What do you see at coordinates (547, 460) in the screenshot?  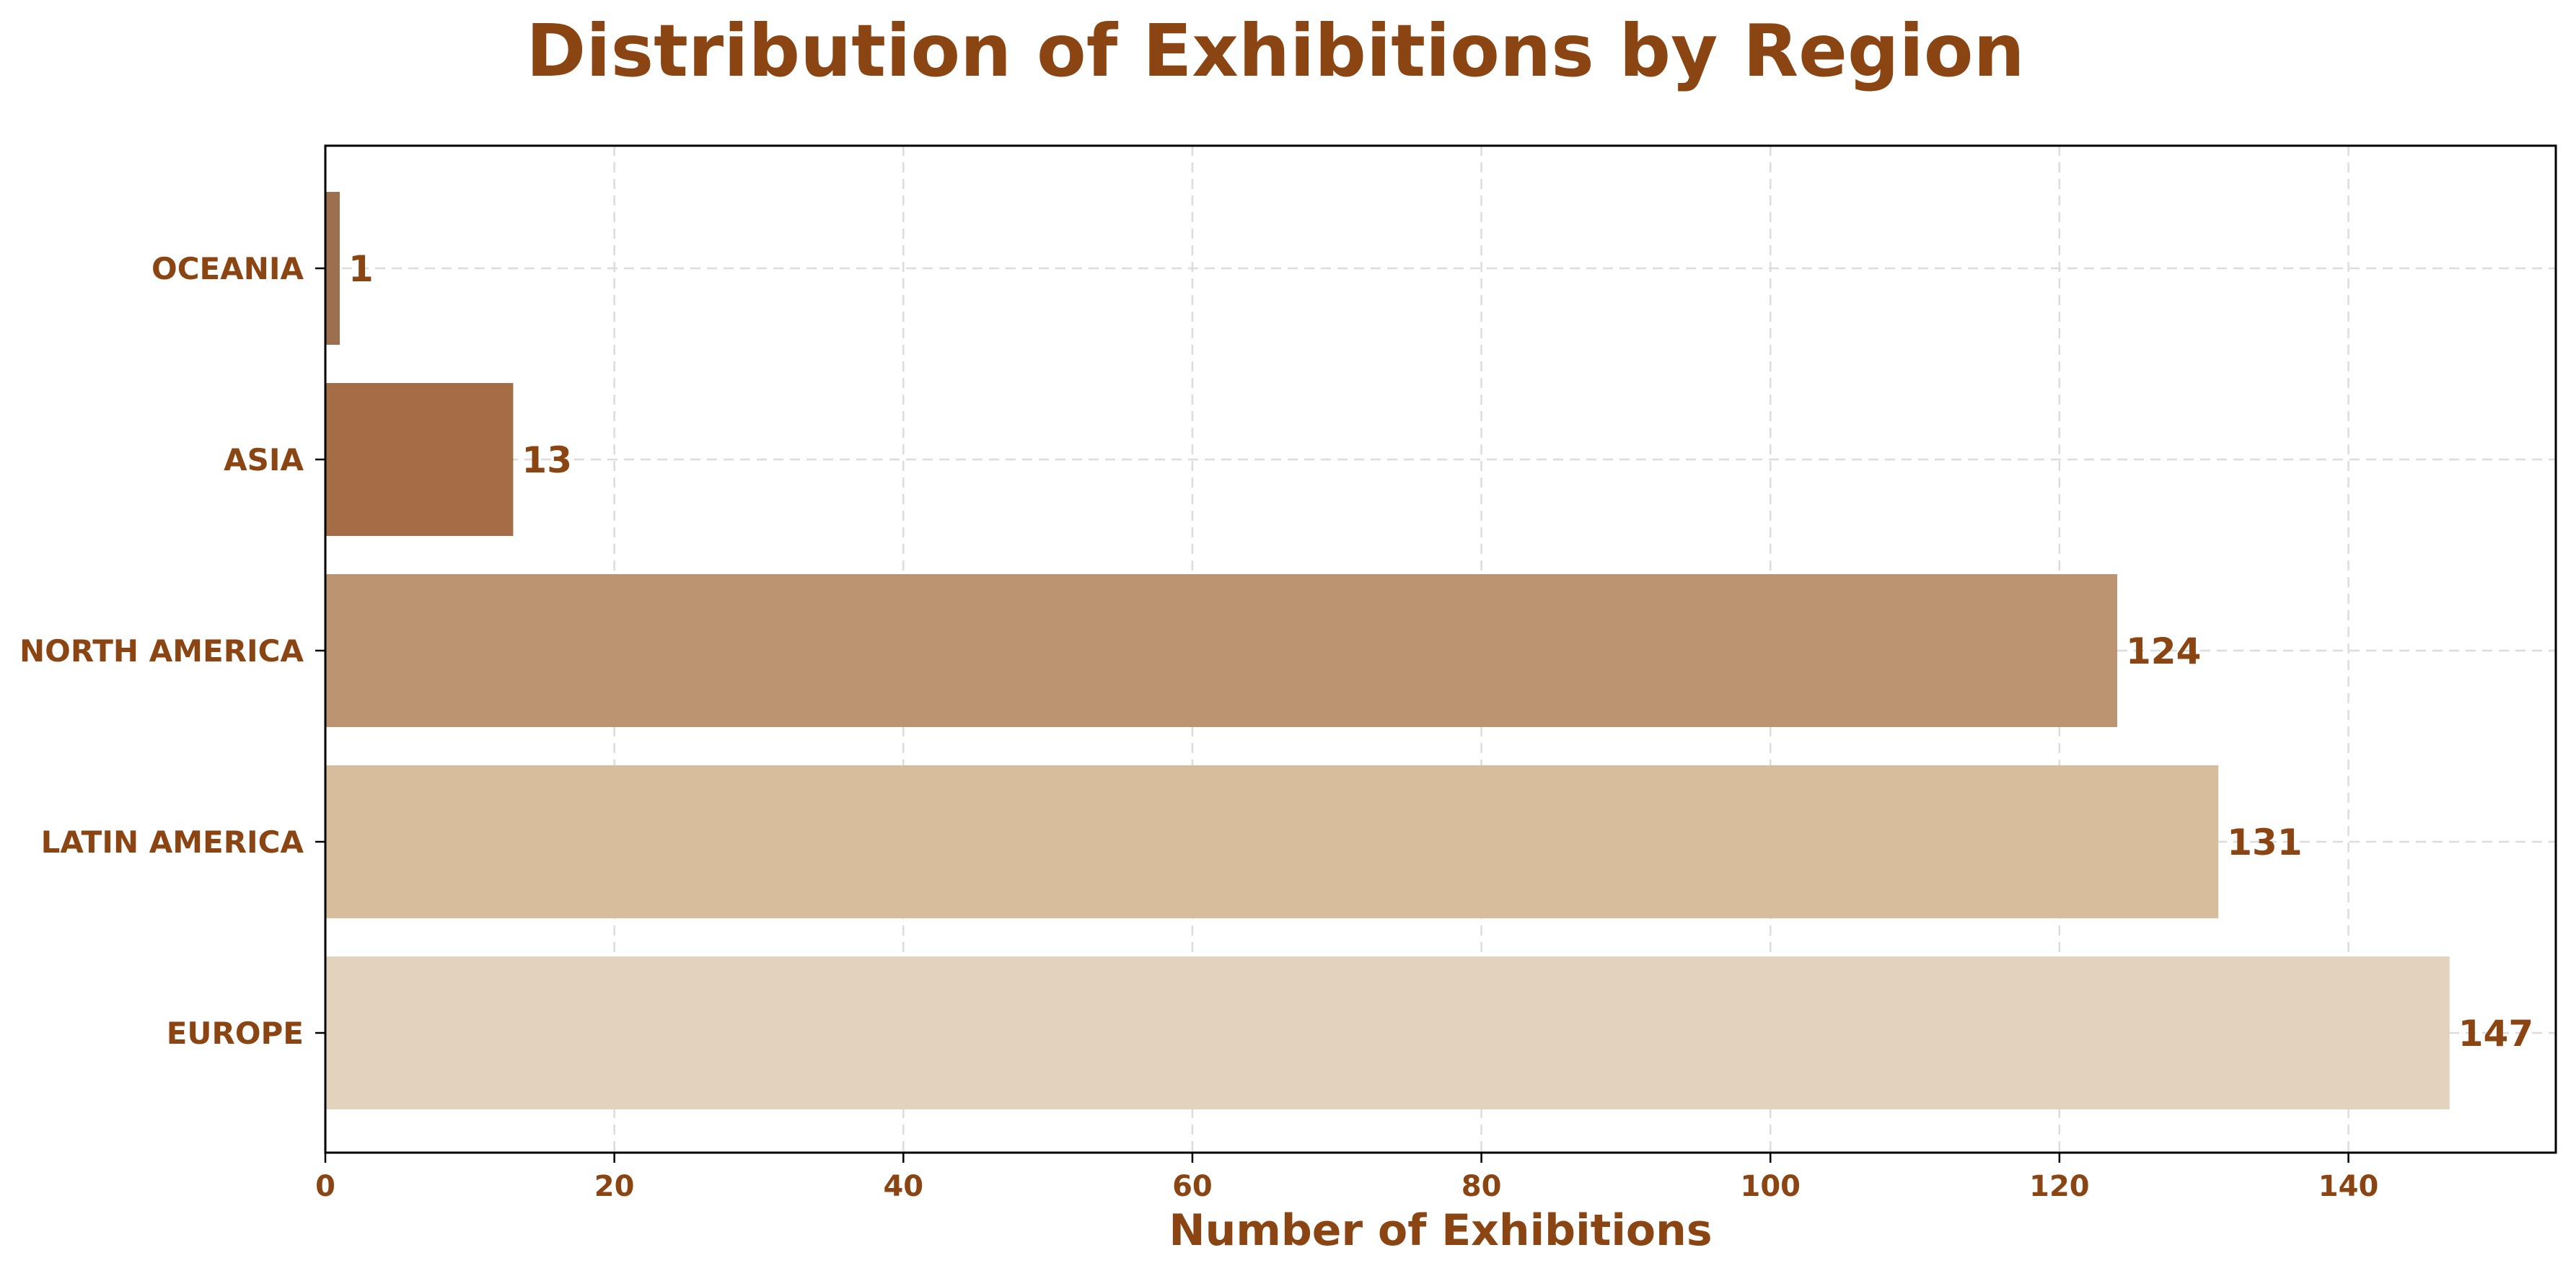 I see `value-label: 13` at bounding box center [547, 460].